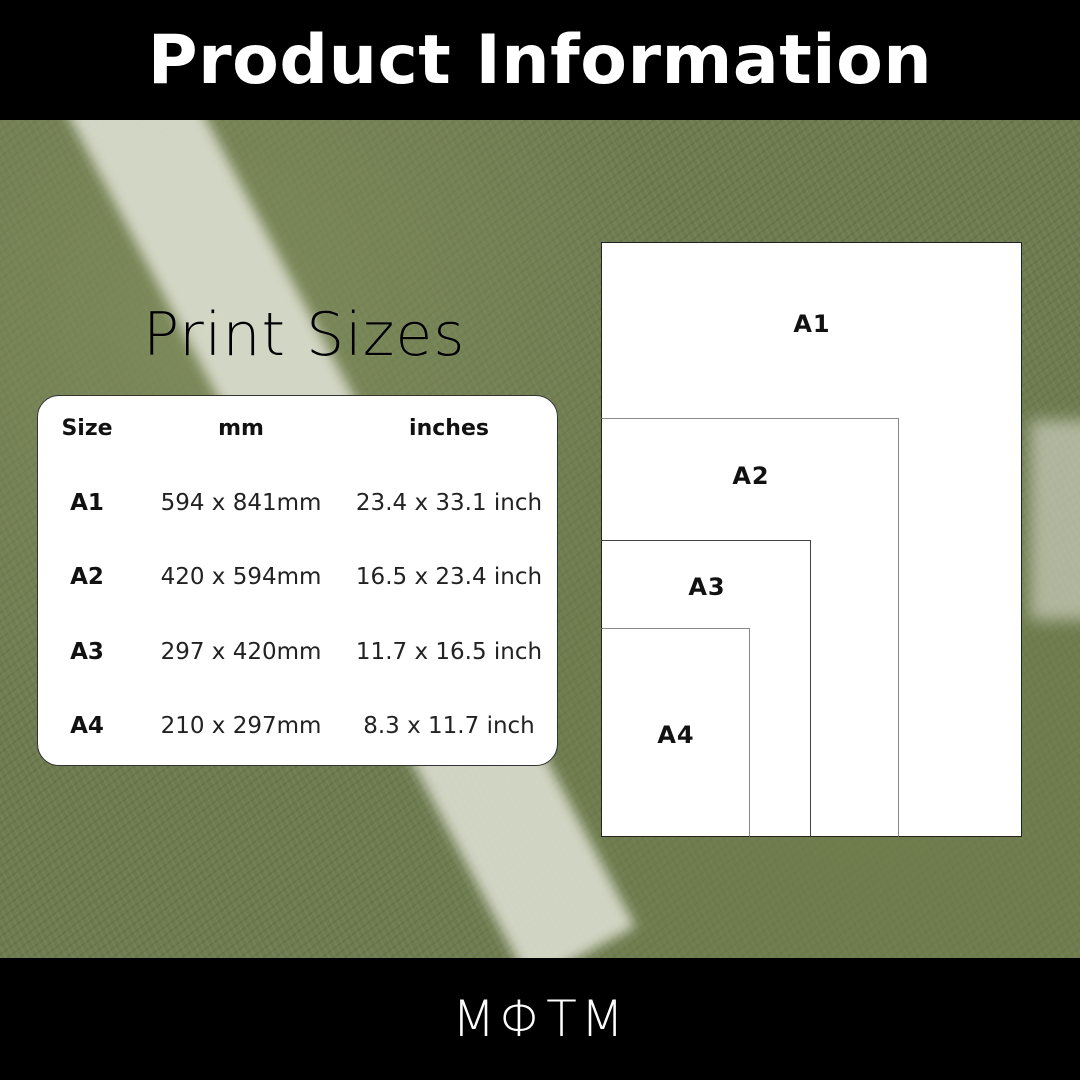  I want to click on paper-label: A2, so click(751, 476).